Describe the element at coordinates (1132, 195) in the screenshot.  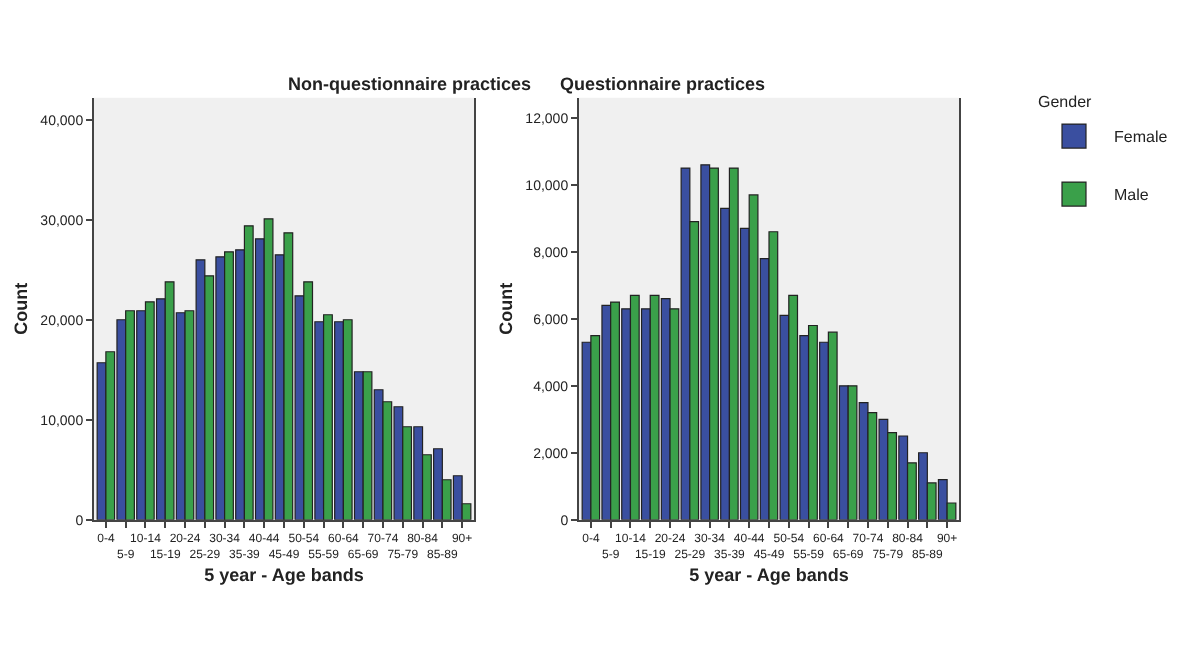
I see `legend-label: Male` at that location.